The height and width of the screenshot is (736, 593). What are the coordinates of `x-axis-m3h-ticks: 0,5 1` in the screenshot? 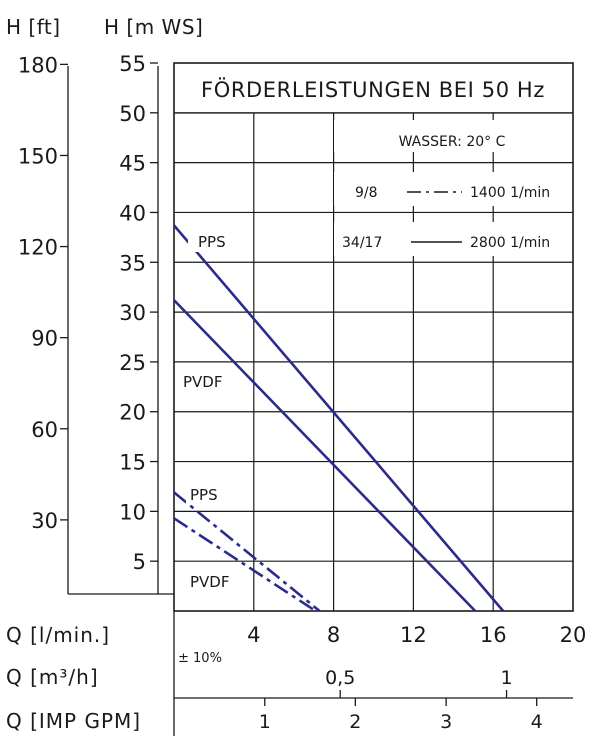 It's located at (419, 682).